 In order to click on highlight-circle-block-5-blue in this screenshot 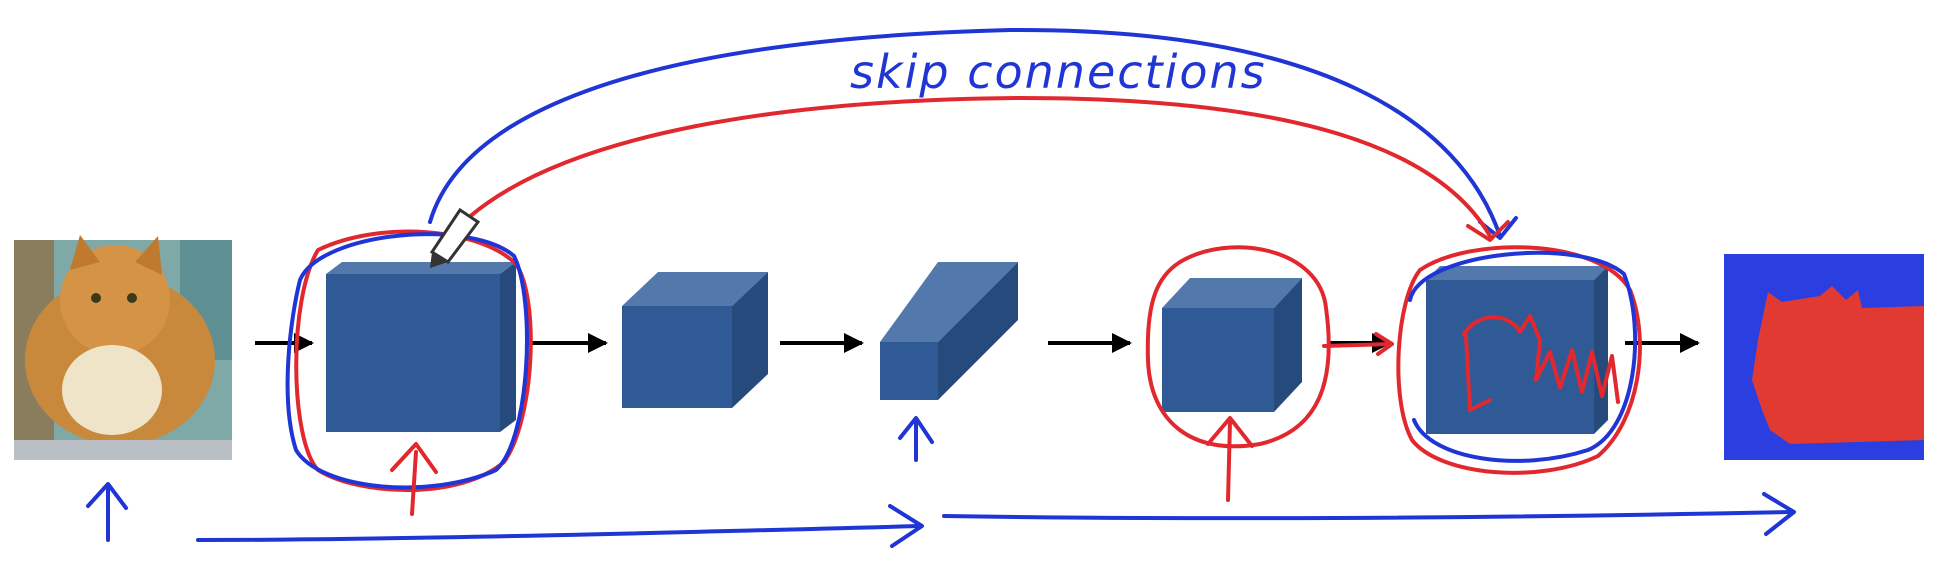, I will do `click(1523, 356)`.